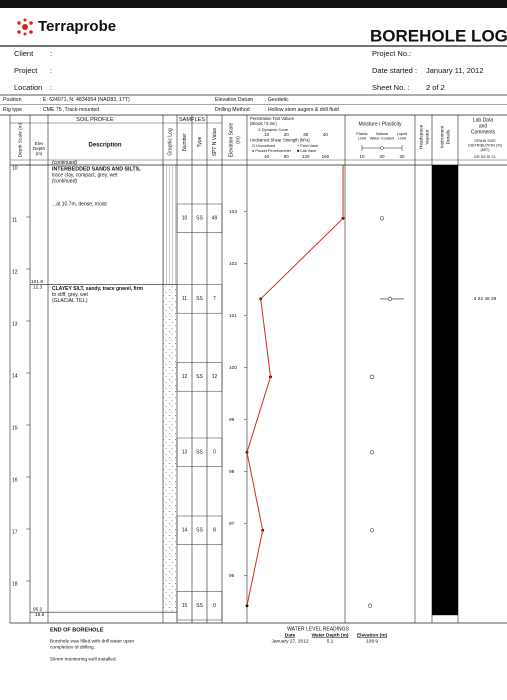 This screenshot has width=507, height=700. What do you see at coordinates (85, 175) in the screenshot?
I see `layer-description: trace clay, compact, grey, wet` at bounding box center [85, 175].